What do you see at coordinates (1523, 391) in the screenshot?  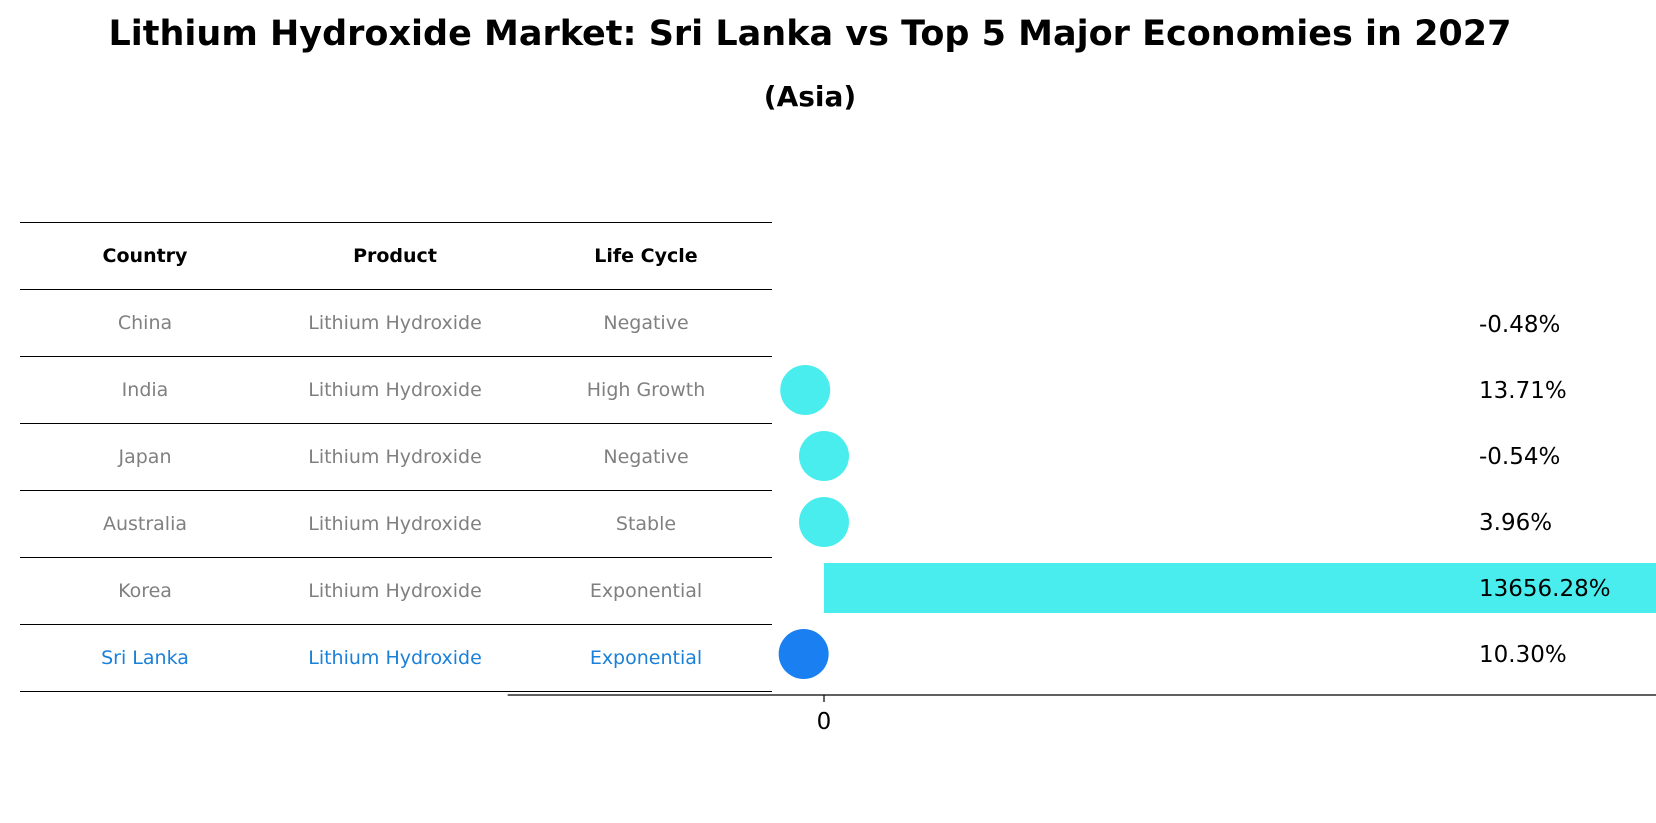 I see `value-label: 13.71%` at bounding box center [1523, 391].